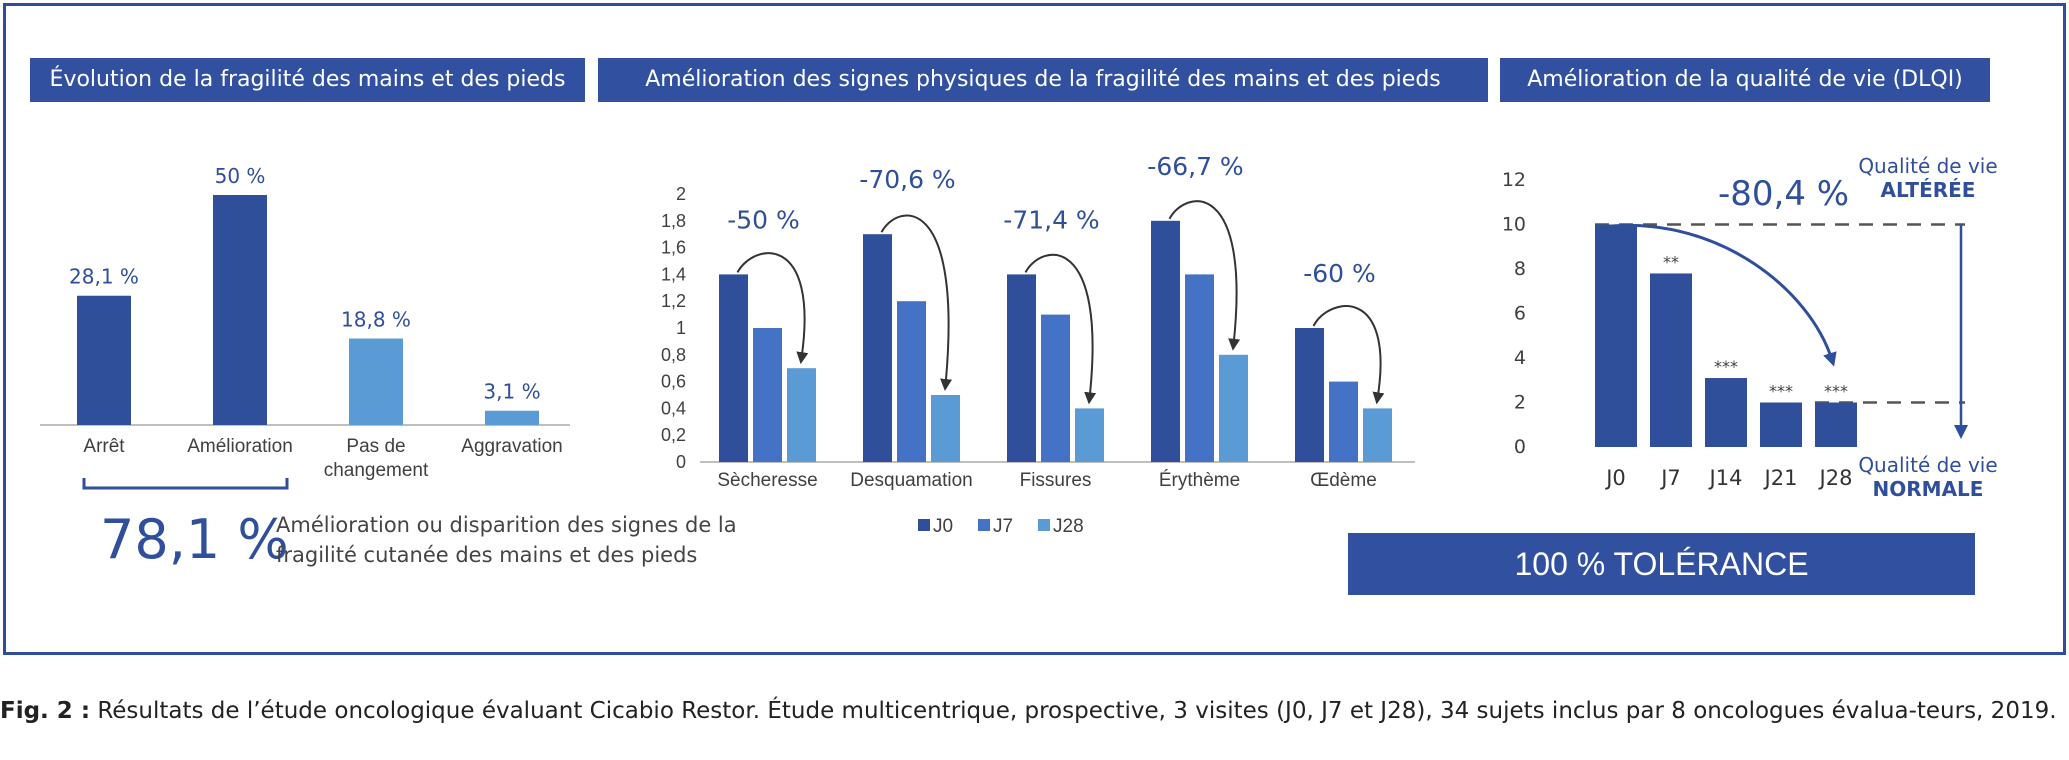  I want to click on chart3-top-label-line2: ALTÉRÉE, so click(1928, 190).